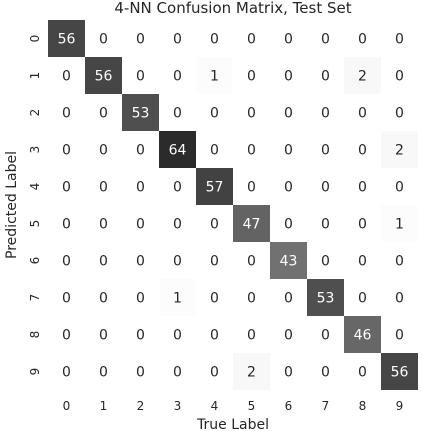 The height and width of the screenshot is (431, 422). I want to click on y-tick-label: 8, so click(35, 335).